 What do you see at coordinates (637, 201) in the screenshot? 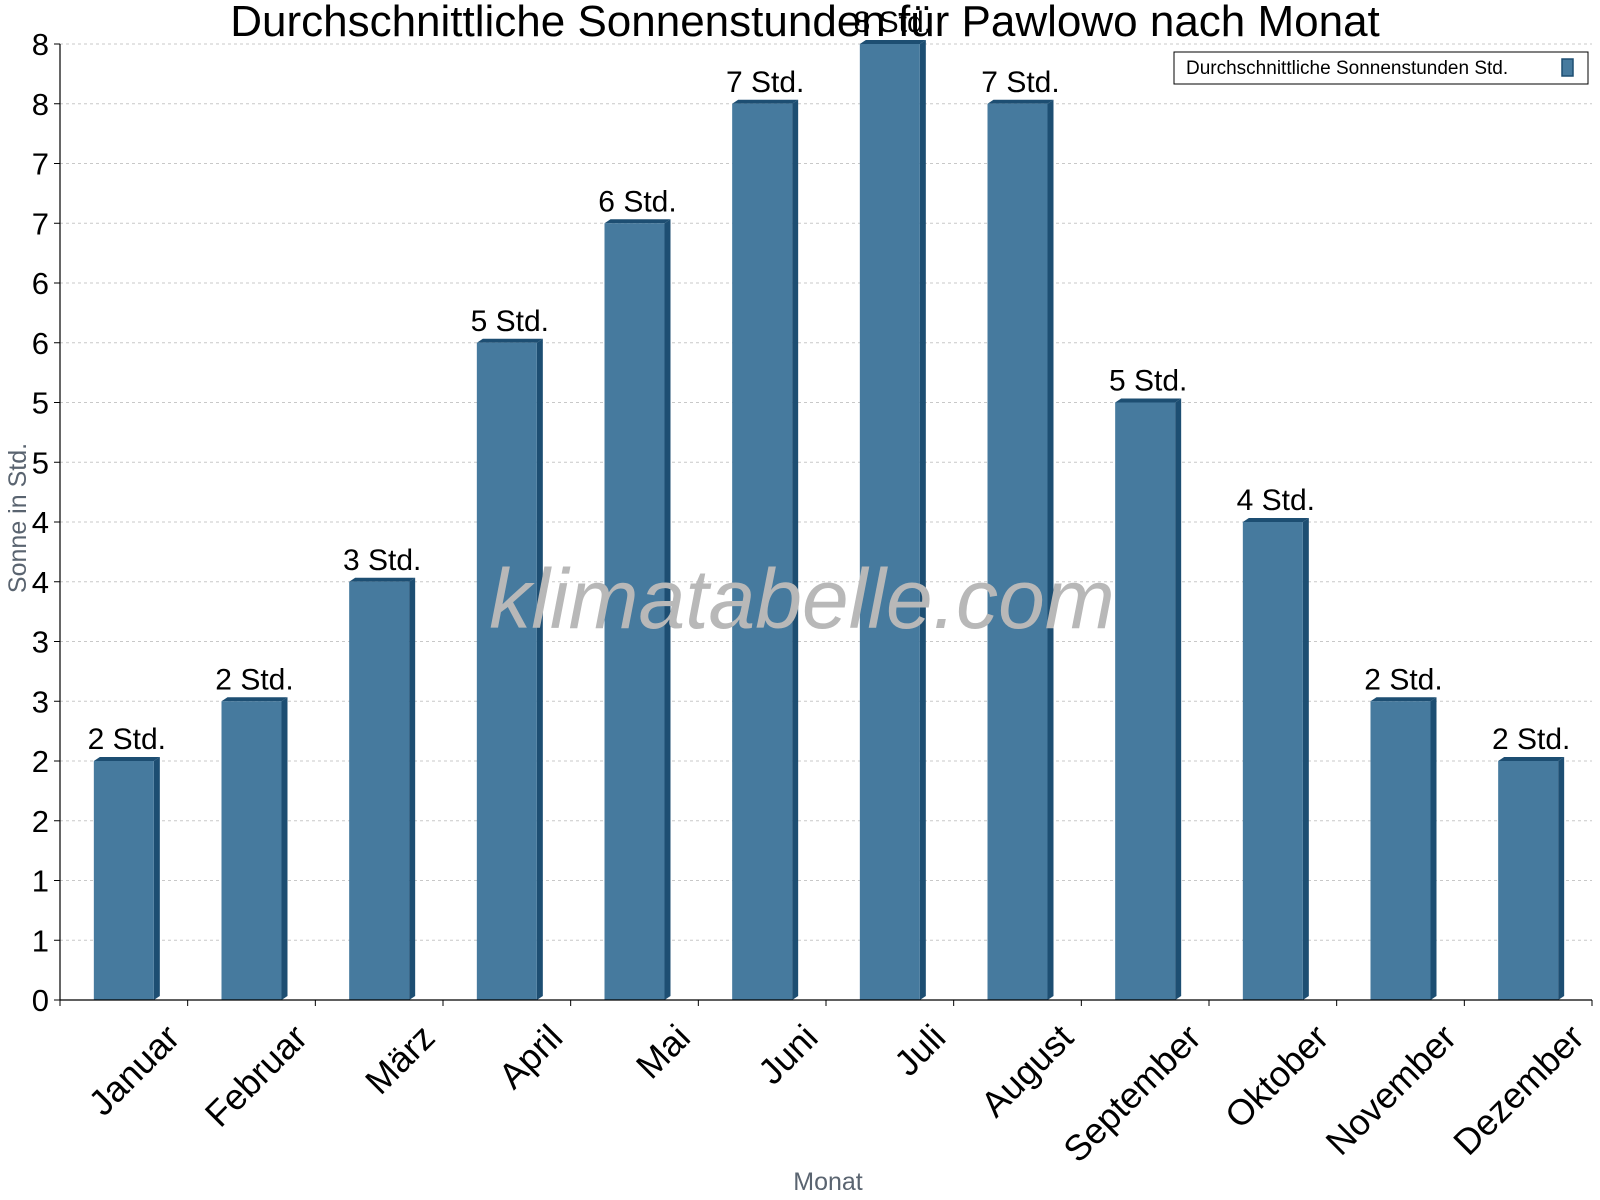
I see `data-label: 6 Std.` at bounding box center [637, 201].